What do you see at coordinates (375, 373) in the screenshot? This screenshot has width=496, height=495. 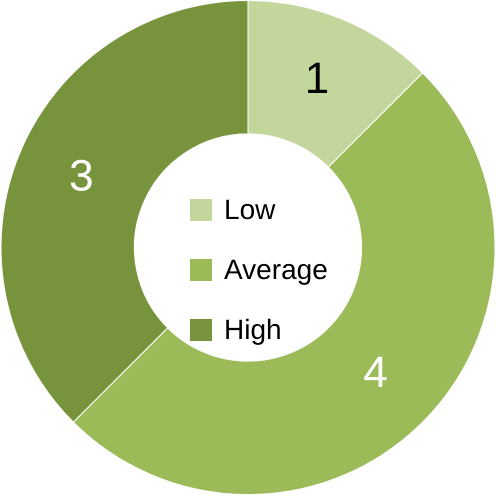 I see `data-label: 4` at bounding box center [375, 373].